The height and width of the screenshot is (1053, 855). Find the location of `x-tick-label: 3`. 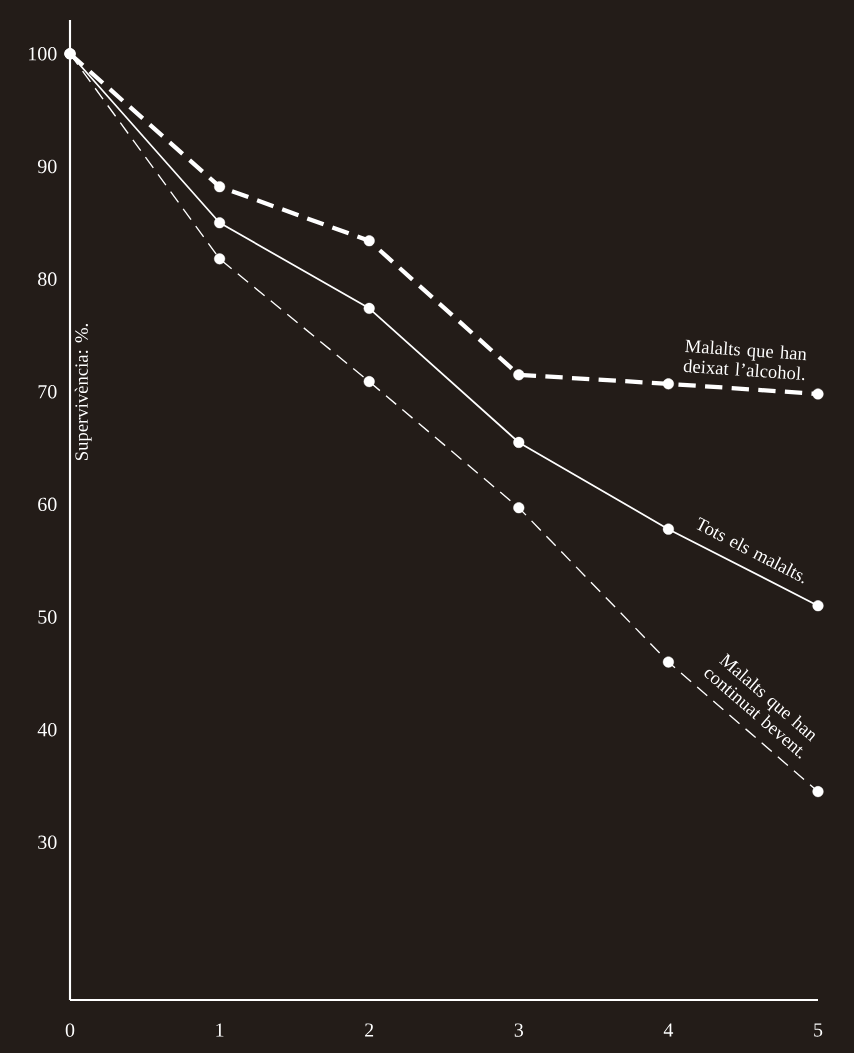

x-tick-label: 3 is located at coordinates (518, 1030).